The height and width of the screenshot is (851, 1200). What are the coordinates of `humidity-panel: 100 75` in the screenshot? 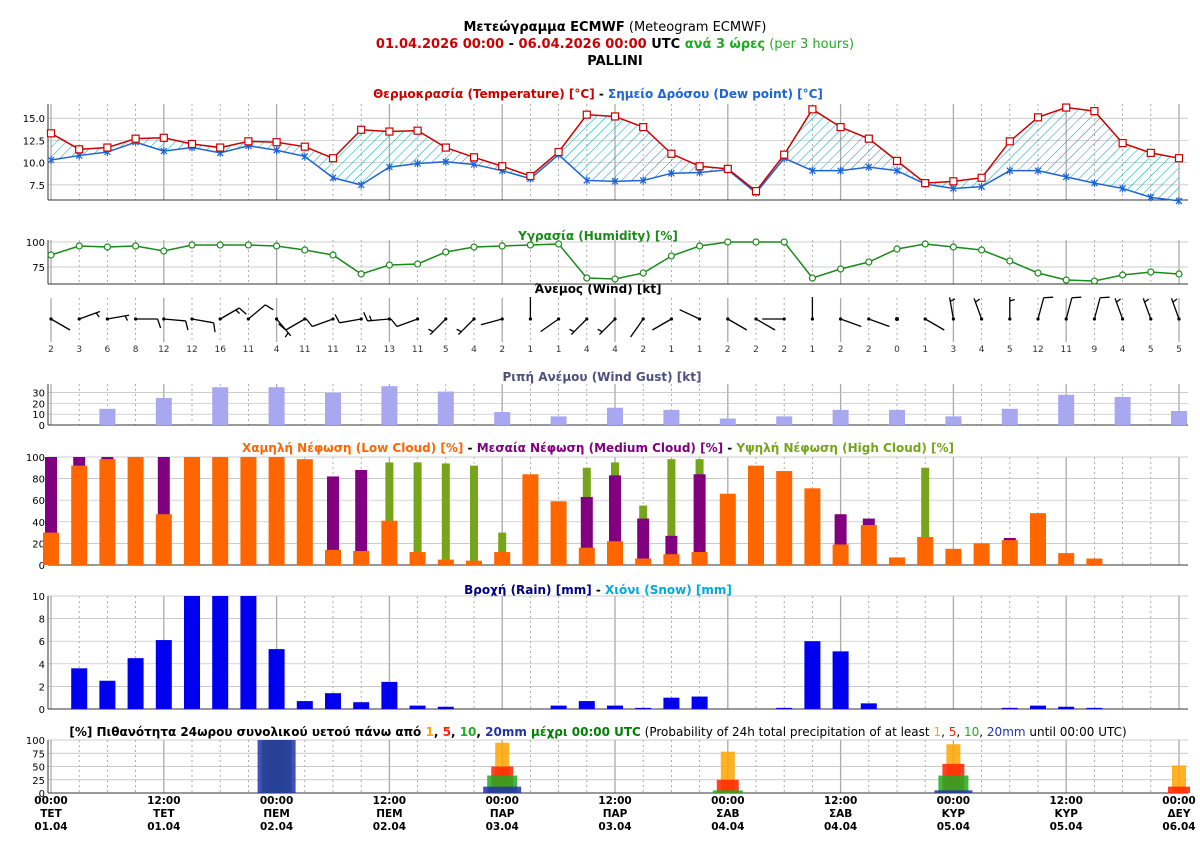 It's located at (607, 261).